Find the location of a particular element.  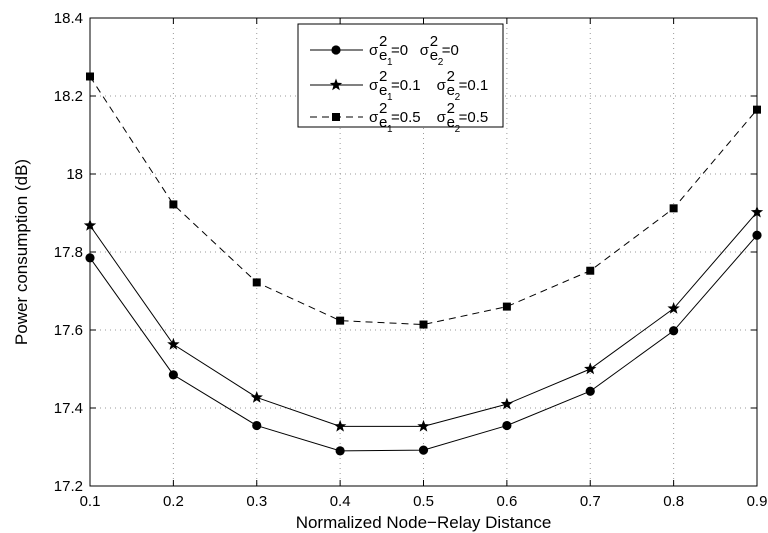

x-tick-label: 0.8 is located at coordinates (673, 501).